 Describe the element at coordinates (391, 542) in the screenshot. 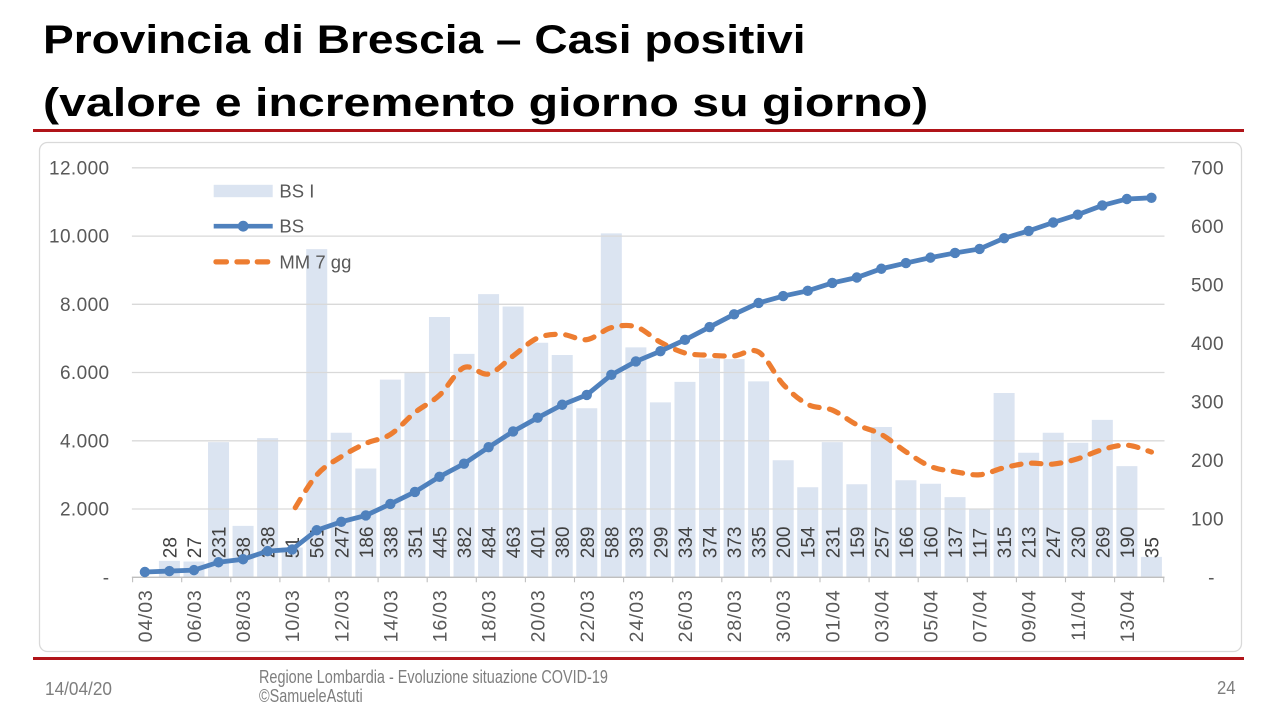

I see `svg-text: 338` at that location.